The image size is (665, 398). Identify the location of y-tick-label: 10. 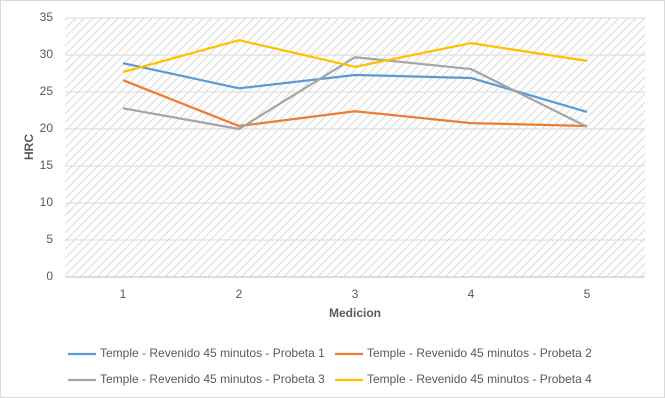
(47, 202).